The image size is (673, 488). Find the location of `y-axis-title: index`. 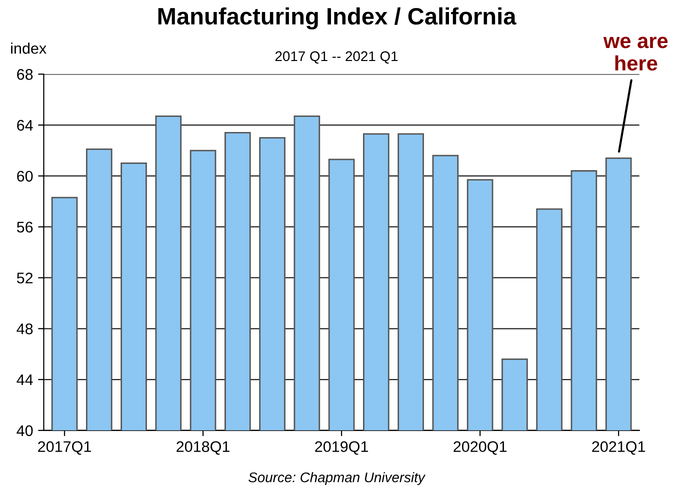

y-axis-title: index is located at coordinates (28, 48).